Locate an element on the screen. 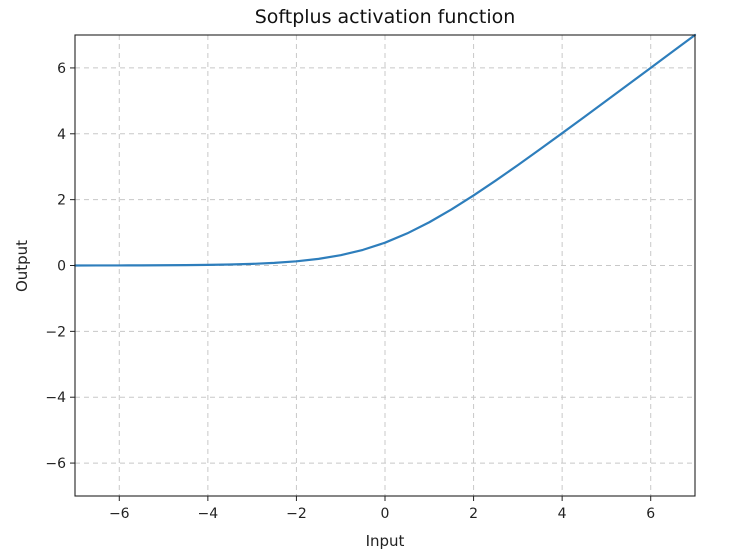 The height and width of the screenshot is (552, 746). x-tick-label: −4 is located at coordinates (208, 514).